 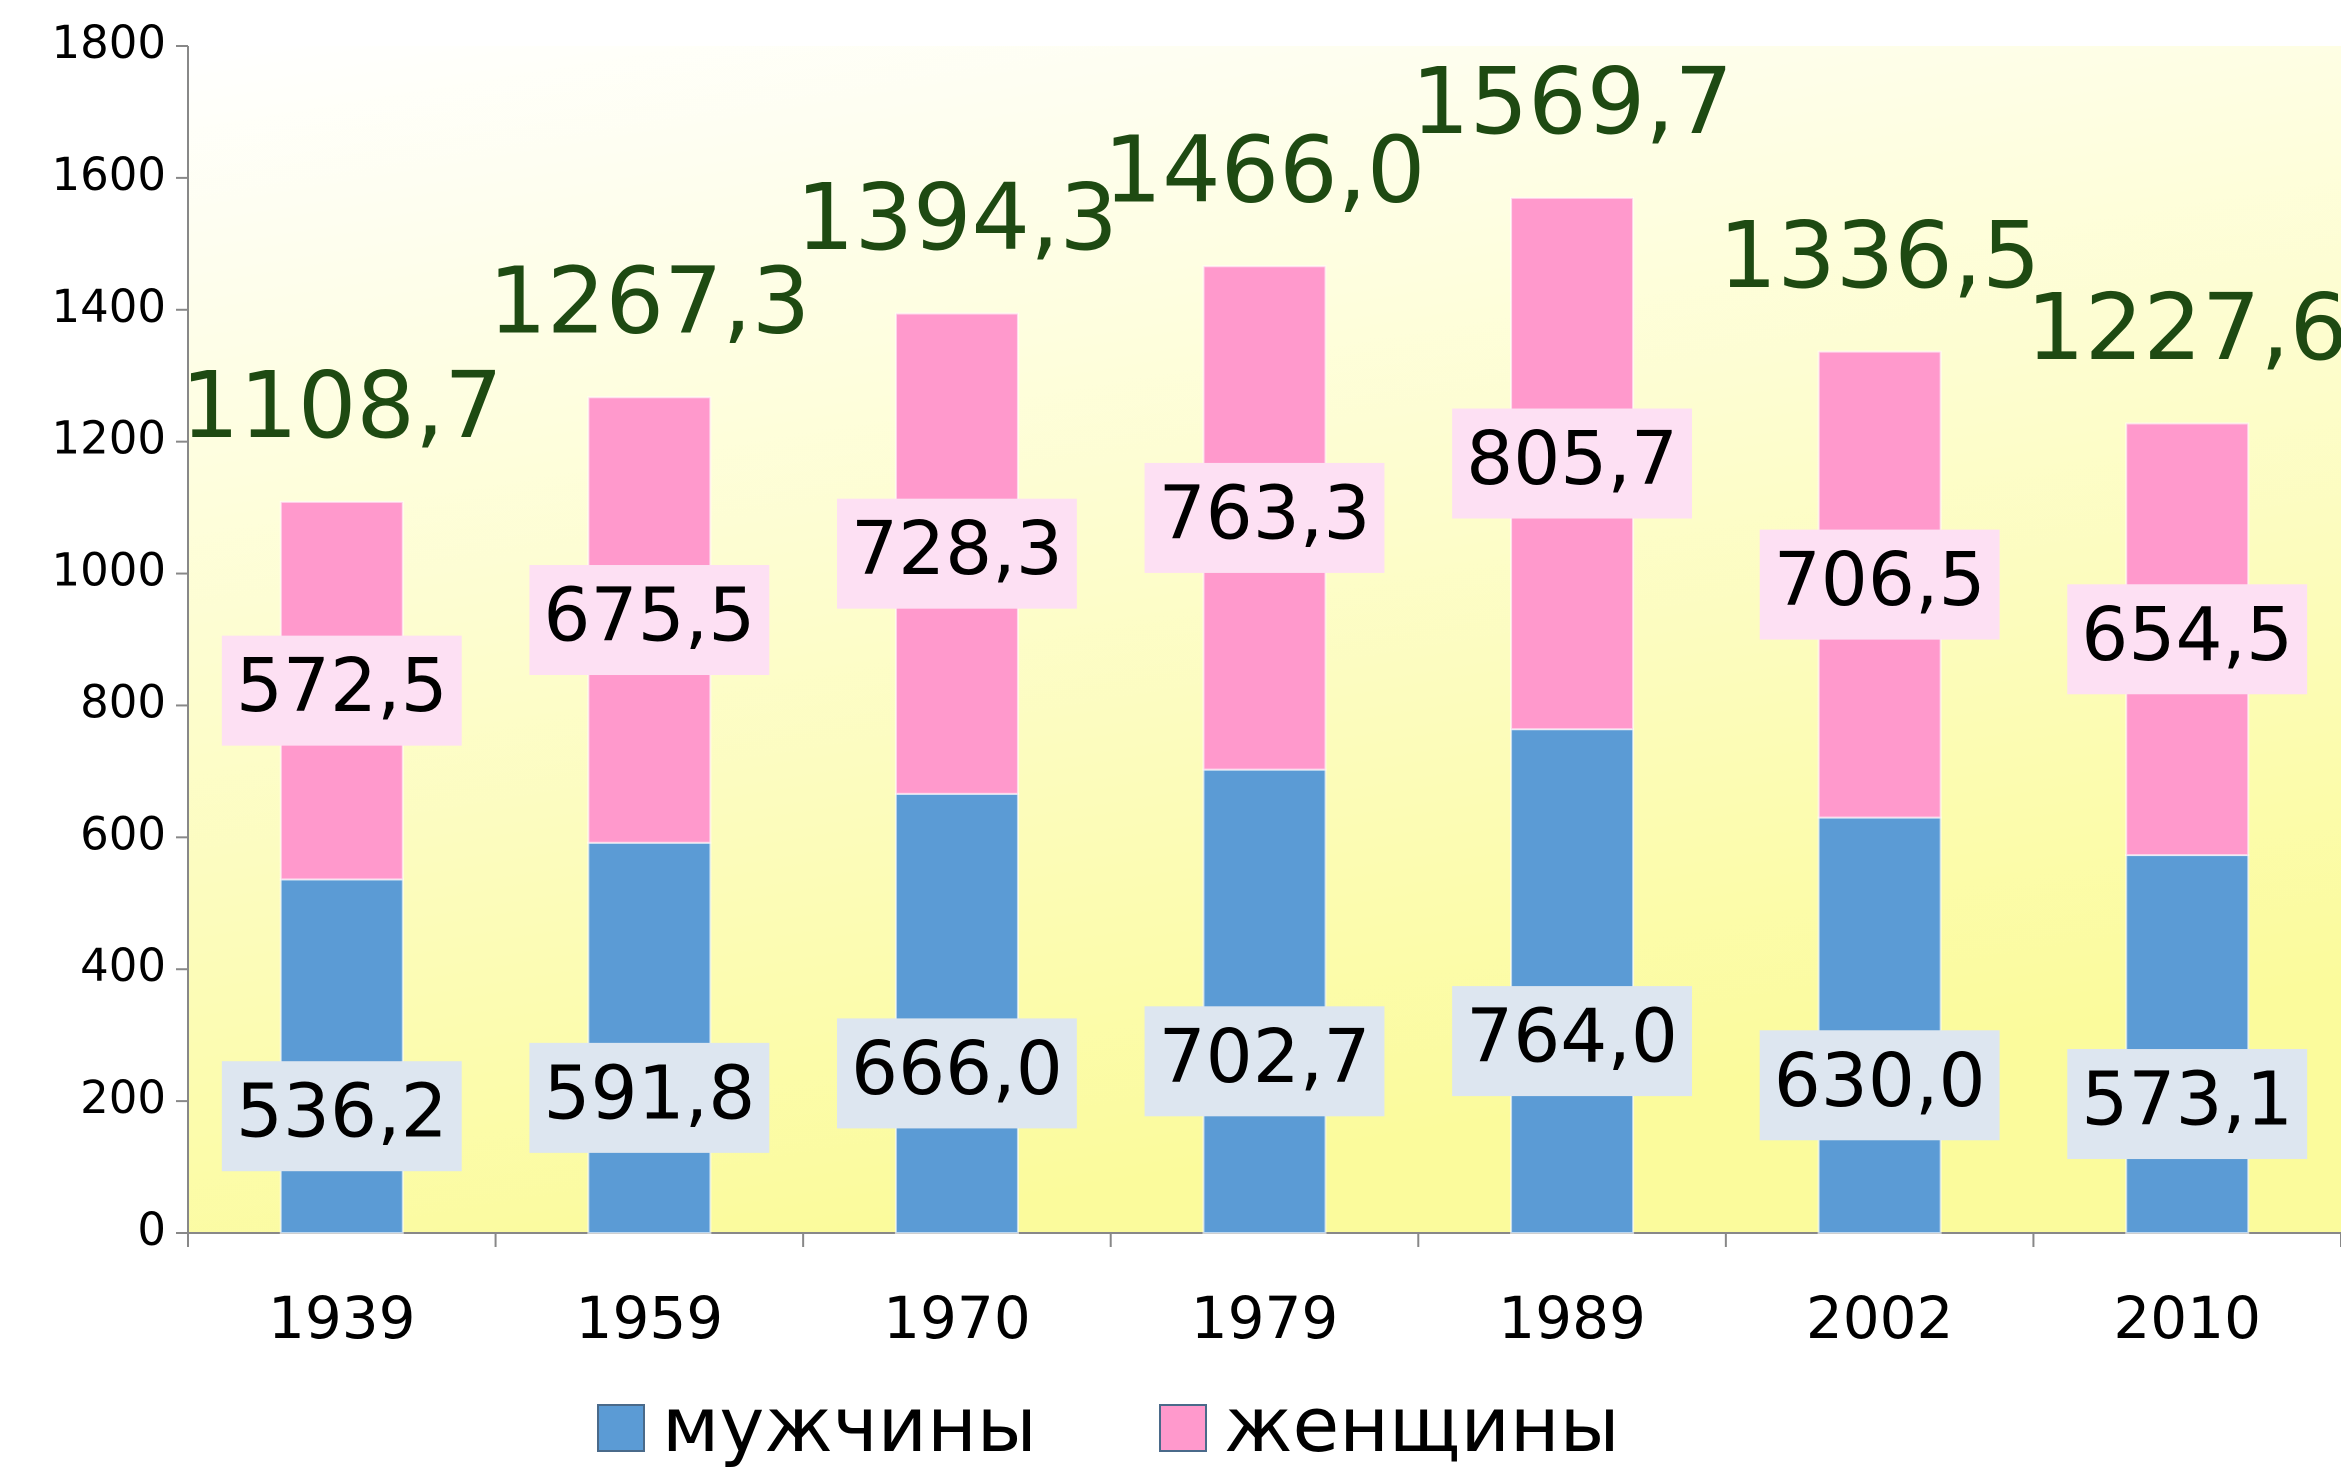 I want to click on y-tick-label: 1000, so click(x=108, y=570).